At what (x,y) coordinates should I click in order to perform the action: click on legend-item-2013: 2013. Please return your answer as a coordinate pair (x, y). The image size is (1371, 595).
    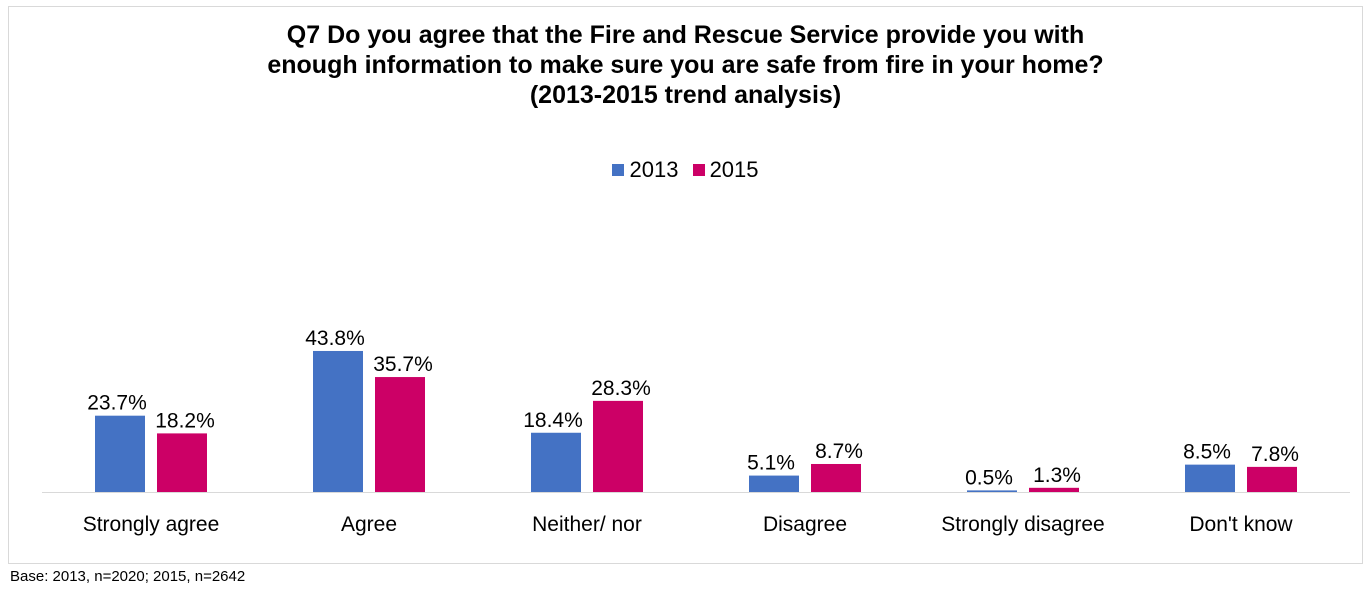
    Looking at the image, I should click on (645, 170).